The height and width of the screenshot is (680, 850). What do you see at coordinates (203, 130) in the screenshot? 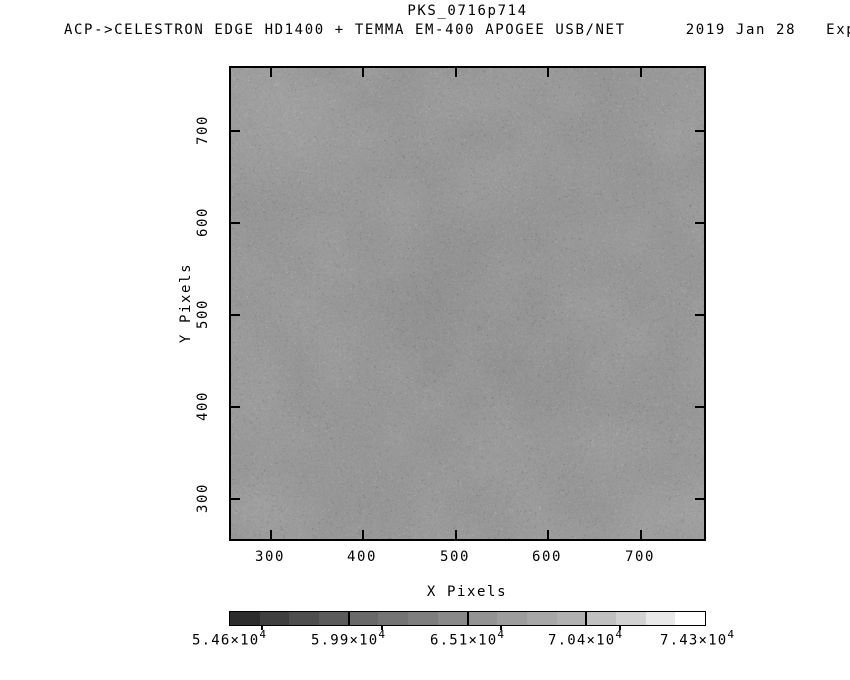
I see `y-tick-label: 700` at bounding box center [203, 130].